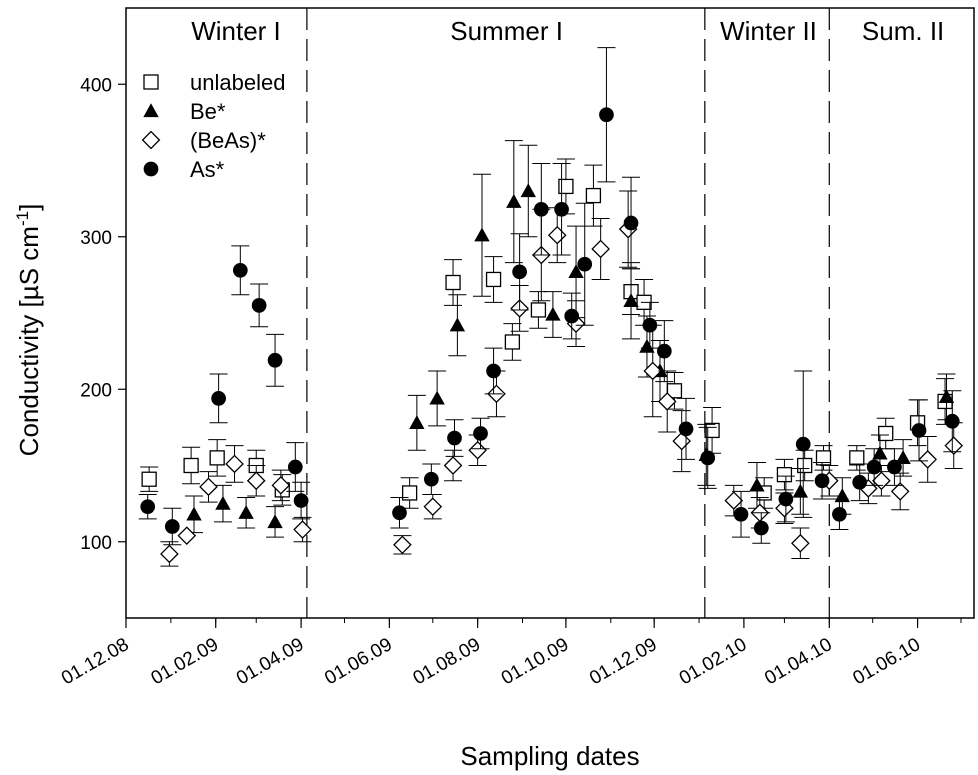  Describe the element at coordinates (887, 661) in the screenshot. I see `x-tick-label: 01.06.10` at that location.